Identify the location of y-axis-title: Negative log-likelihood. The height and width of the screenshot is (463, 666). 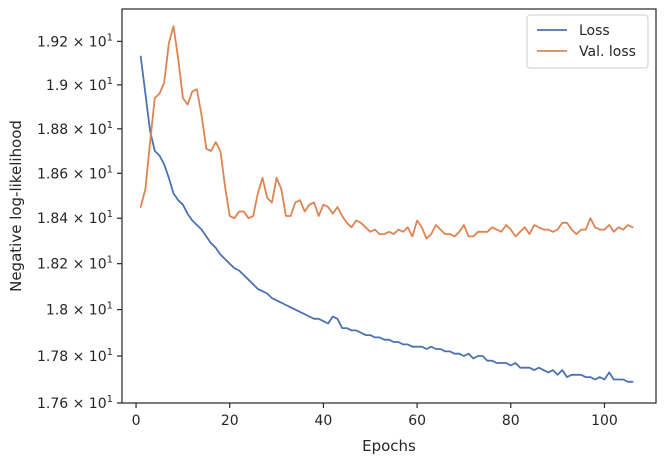
(16, 206).